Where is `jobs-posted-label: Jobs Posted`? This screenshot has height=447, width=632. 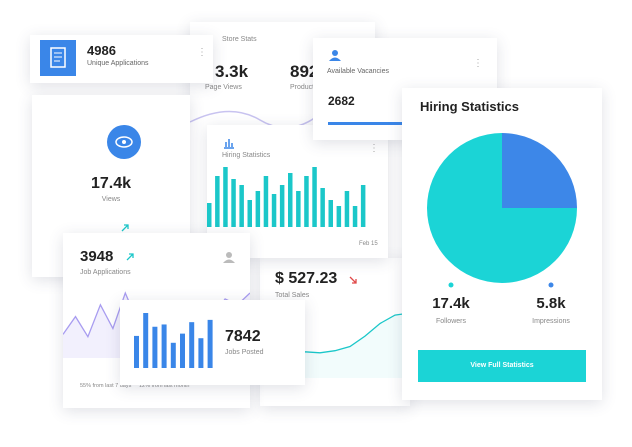
jobs-posted-label: Jobs Posted is located at coordinates (244, 352).